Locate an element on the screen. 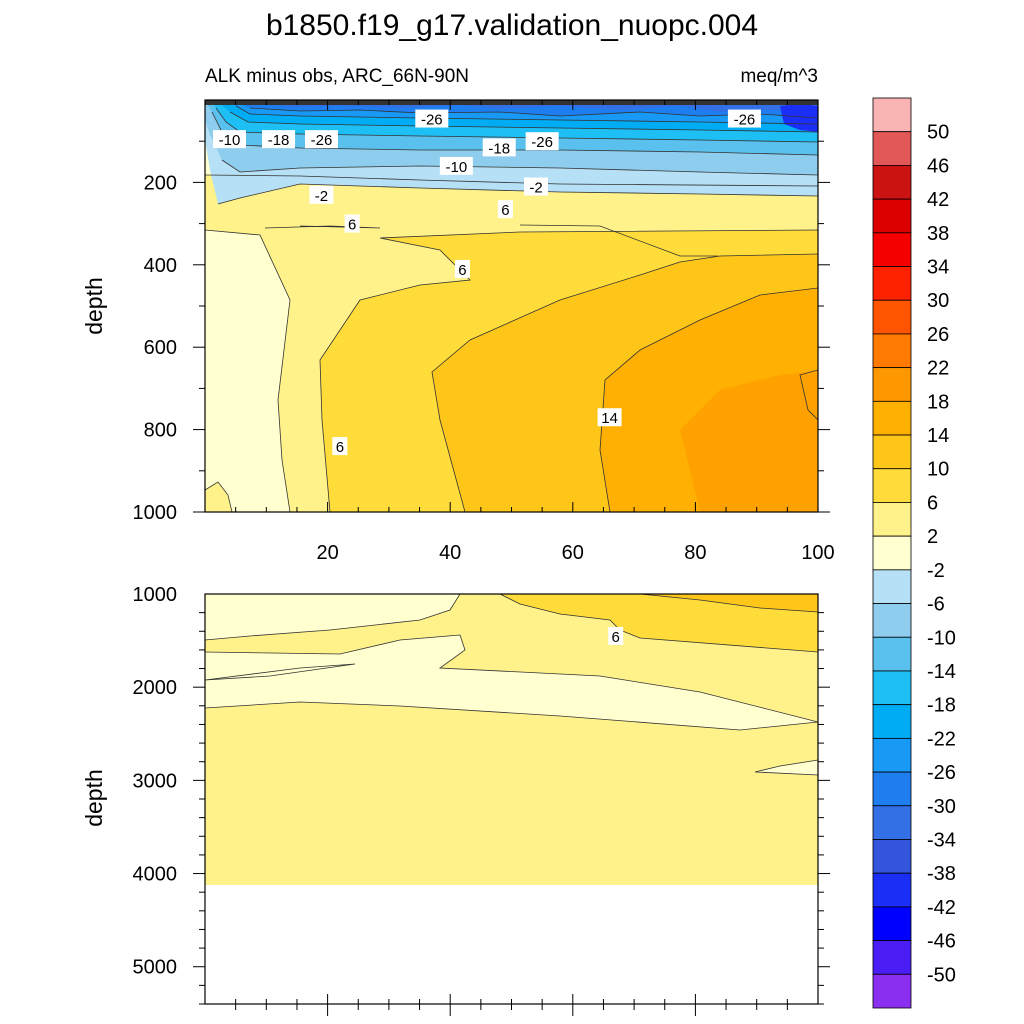 Image resolution: width=1024 pixels, height=1024 pixels. y-tick-label: 200 is located at coordinates (160, 183).